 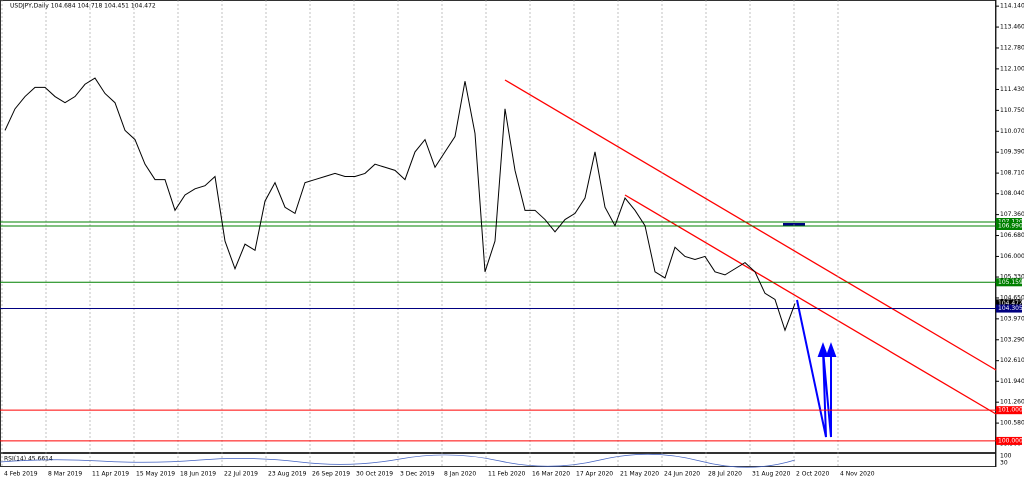 What do you see at coordinates (1012, 256) in the screenshot?
I see `y-tick-label: 106.000` at bounding box center [1012, 256].